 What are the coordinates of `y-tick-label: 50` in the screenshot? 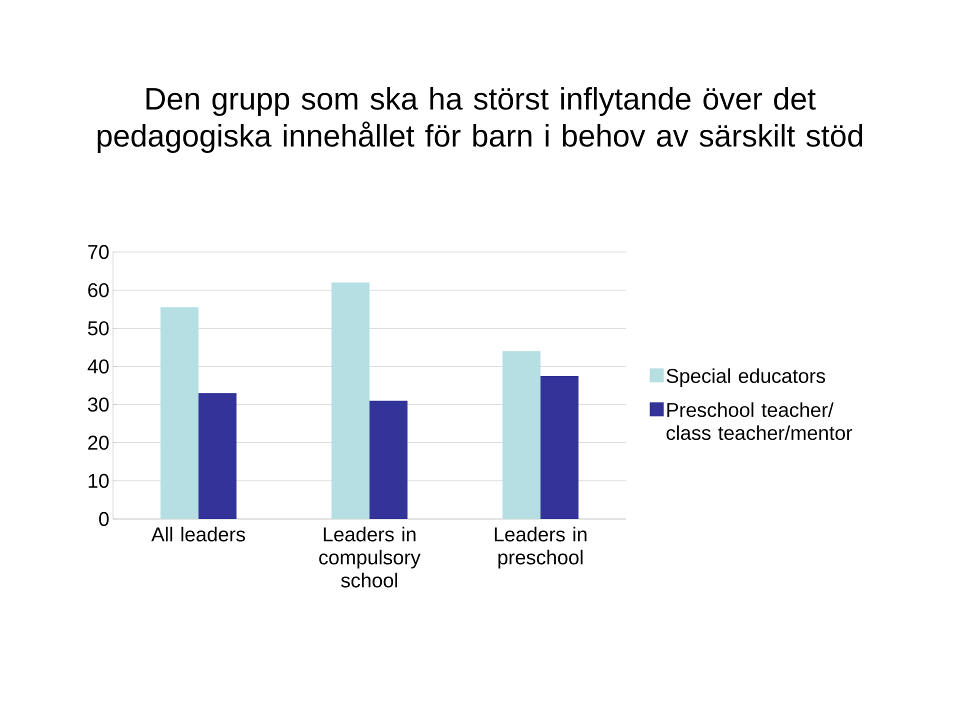 It's located at (98, 328).